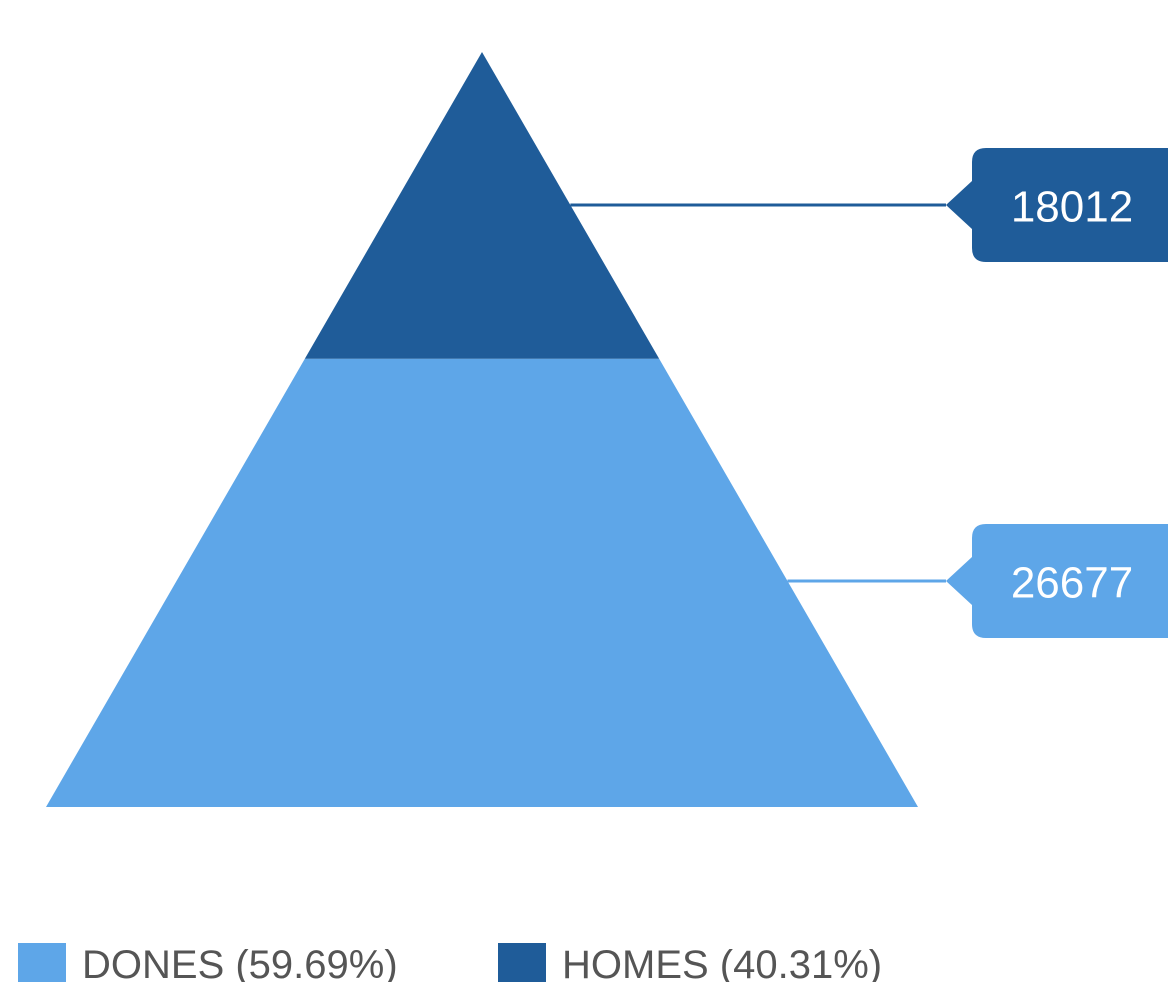 Image resolution: width=1168 pixels, height=982 pixels. Describe the element at coordinates (1072, 207) in the screenshot. I see `value-label-homes: 18012` at that location.